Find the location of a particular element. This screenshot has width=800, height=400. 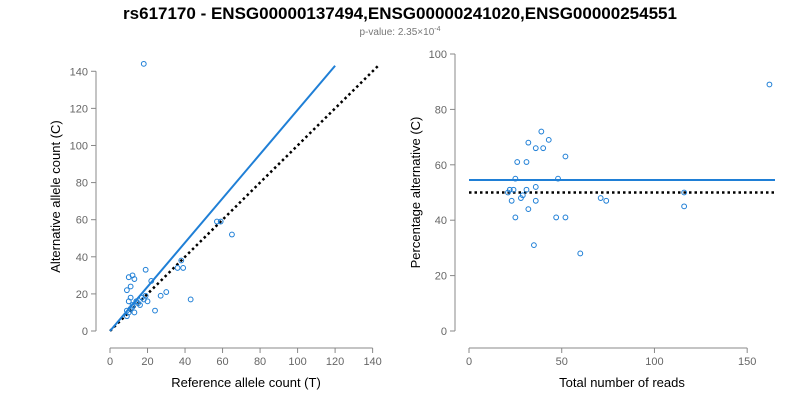

x-tick-label: 80 is located at coordinates (260, 362).